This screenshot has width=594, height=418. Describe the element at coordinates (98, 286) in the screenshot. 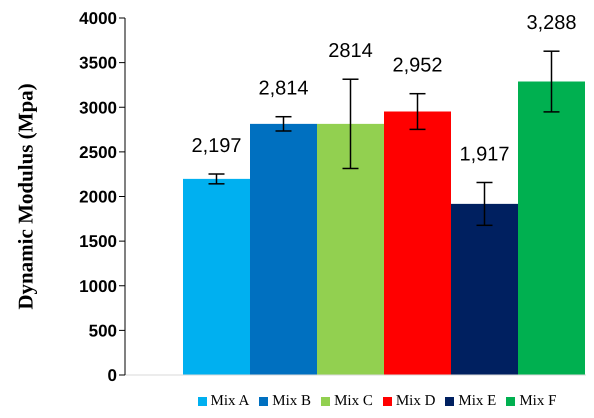

I see `y-tick-label: 1000` at that location.